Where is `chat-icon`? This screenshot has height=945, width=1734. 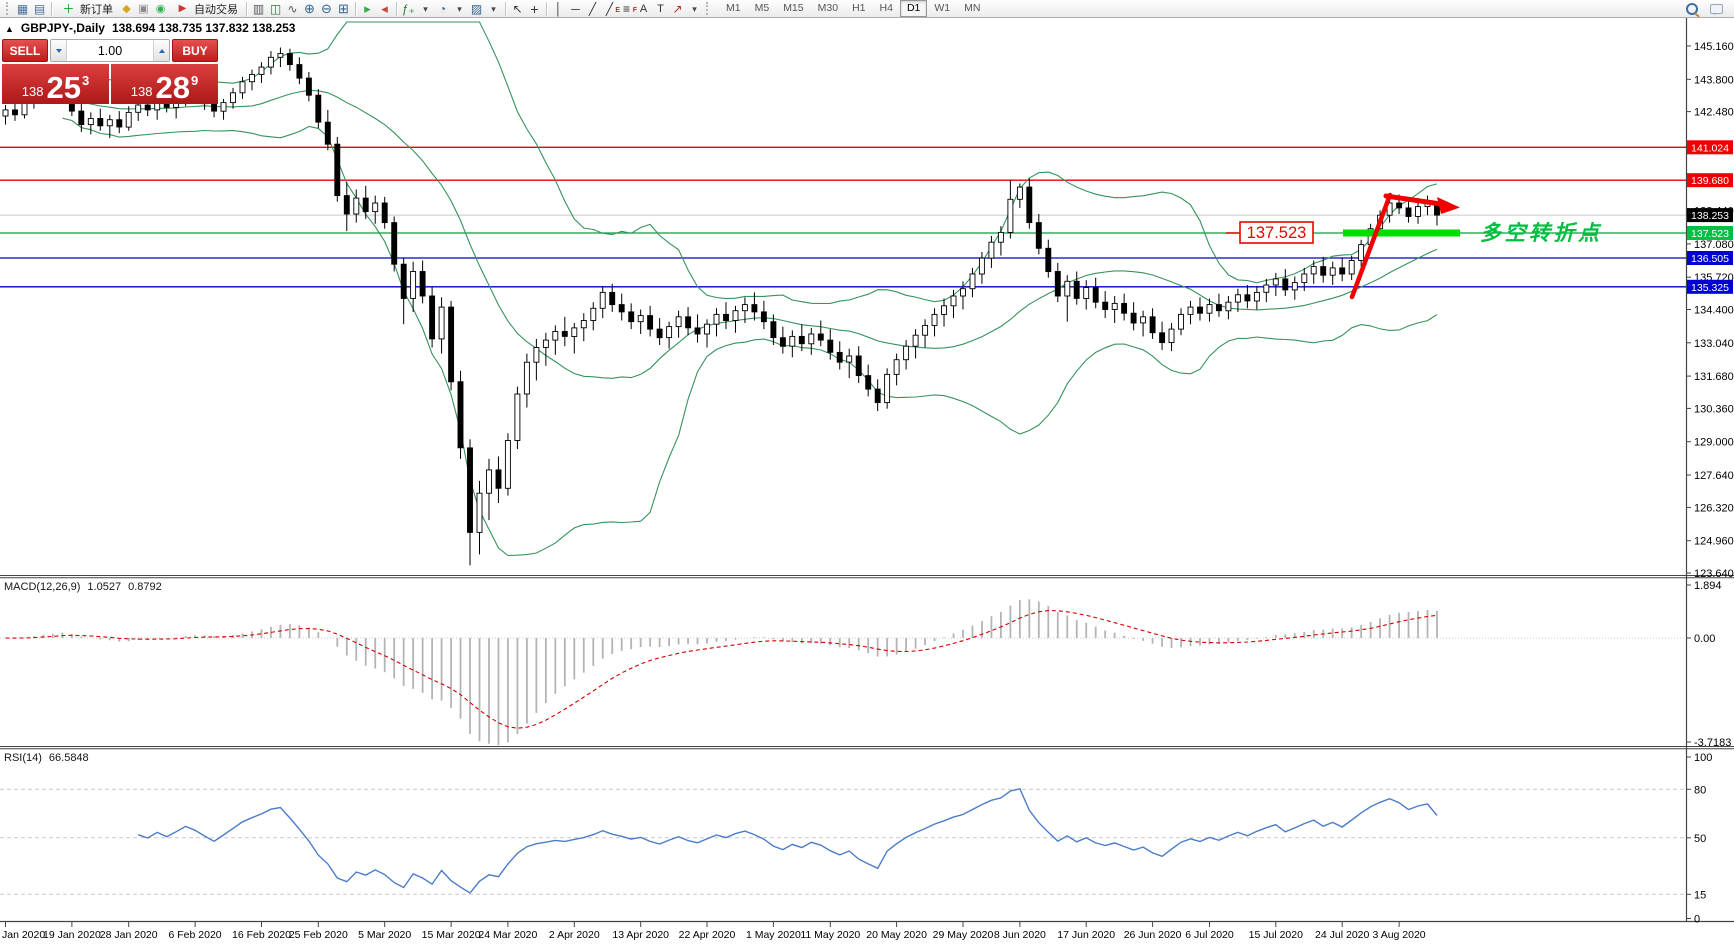 chat-icon is located at coordinates (1716, 9).